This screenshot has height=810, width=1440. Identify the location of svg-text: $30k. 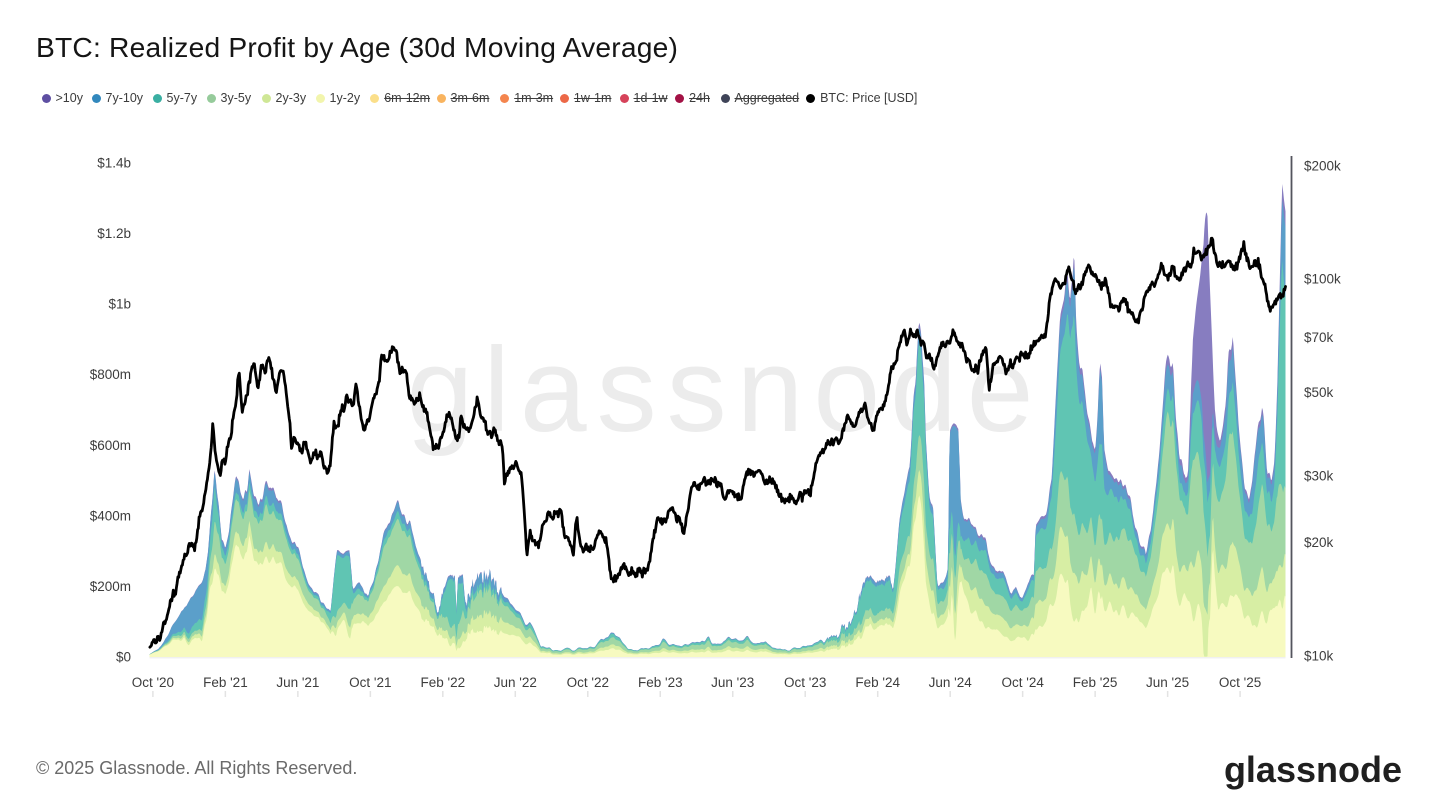
(1319, 476).